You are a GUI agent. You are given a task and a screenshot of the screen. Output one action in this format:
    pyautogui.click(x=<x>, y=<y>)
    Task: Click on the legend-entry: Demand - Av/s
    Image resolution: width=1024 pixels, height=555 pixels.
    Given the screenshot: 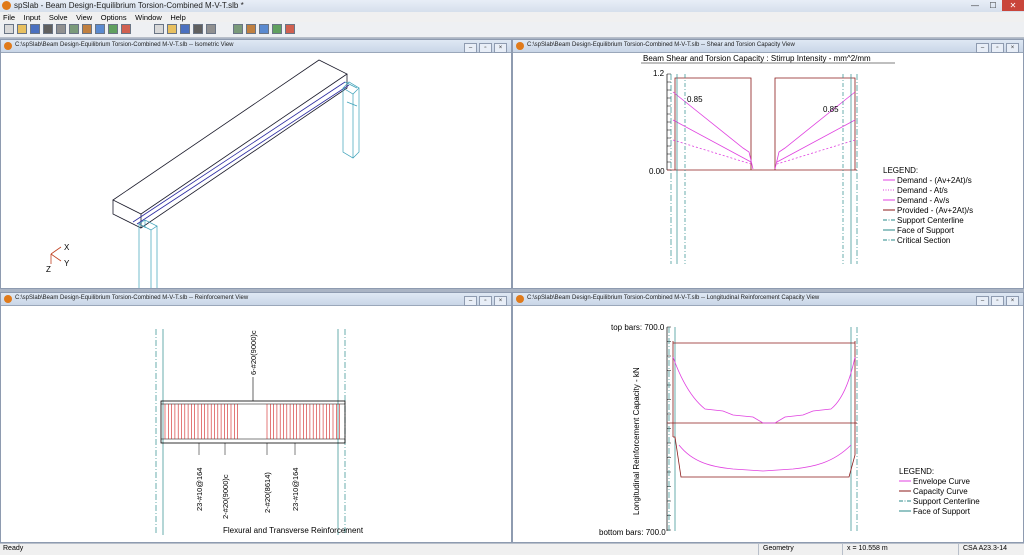 What is the action you would take?
    pyautogui.click(x=923, y=200)
    